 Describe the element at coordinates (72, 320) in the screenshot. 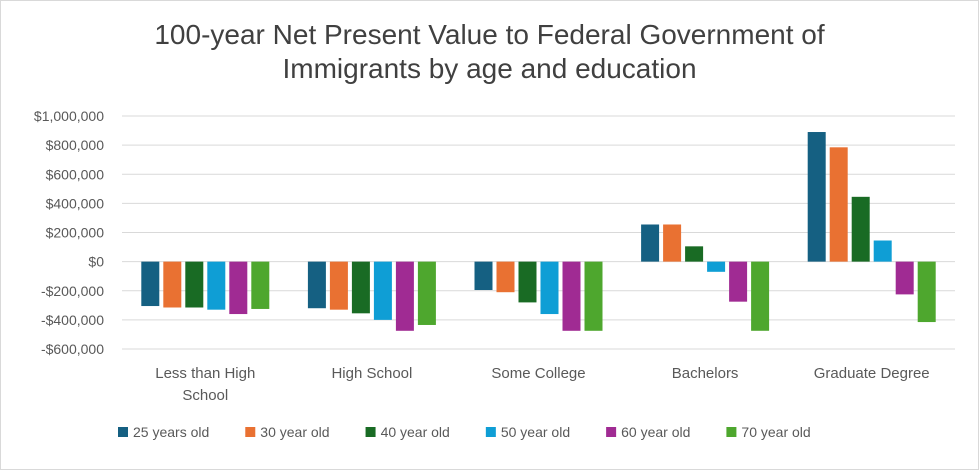

I see `y-tick-label: -$400,000` at that location.